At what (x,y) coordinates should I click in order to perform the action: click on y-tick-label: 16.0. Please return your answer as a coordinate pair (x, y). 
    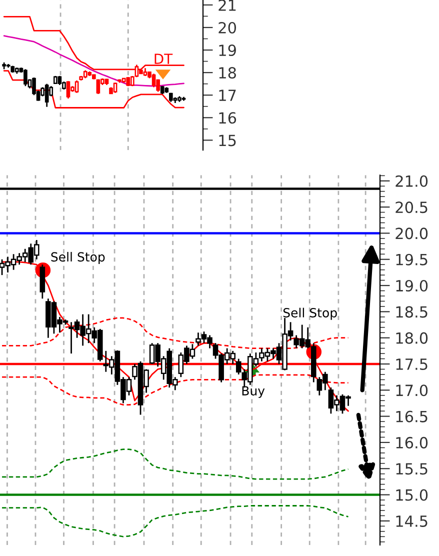
    Looking at the image, I should click on (412, 442).